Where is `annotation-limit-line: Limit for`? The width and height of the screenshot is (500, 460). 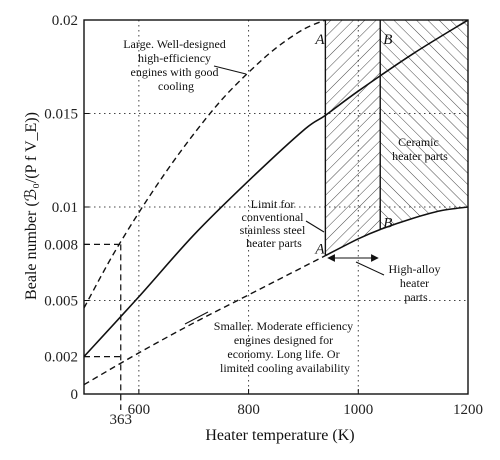 annotation-limit-line: Limit for is located at coordinates (273, 204).